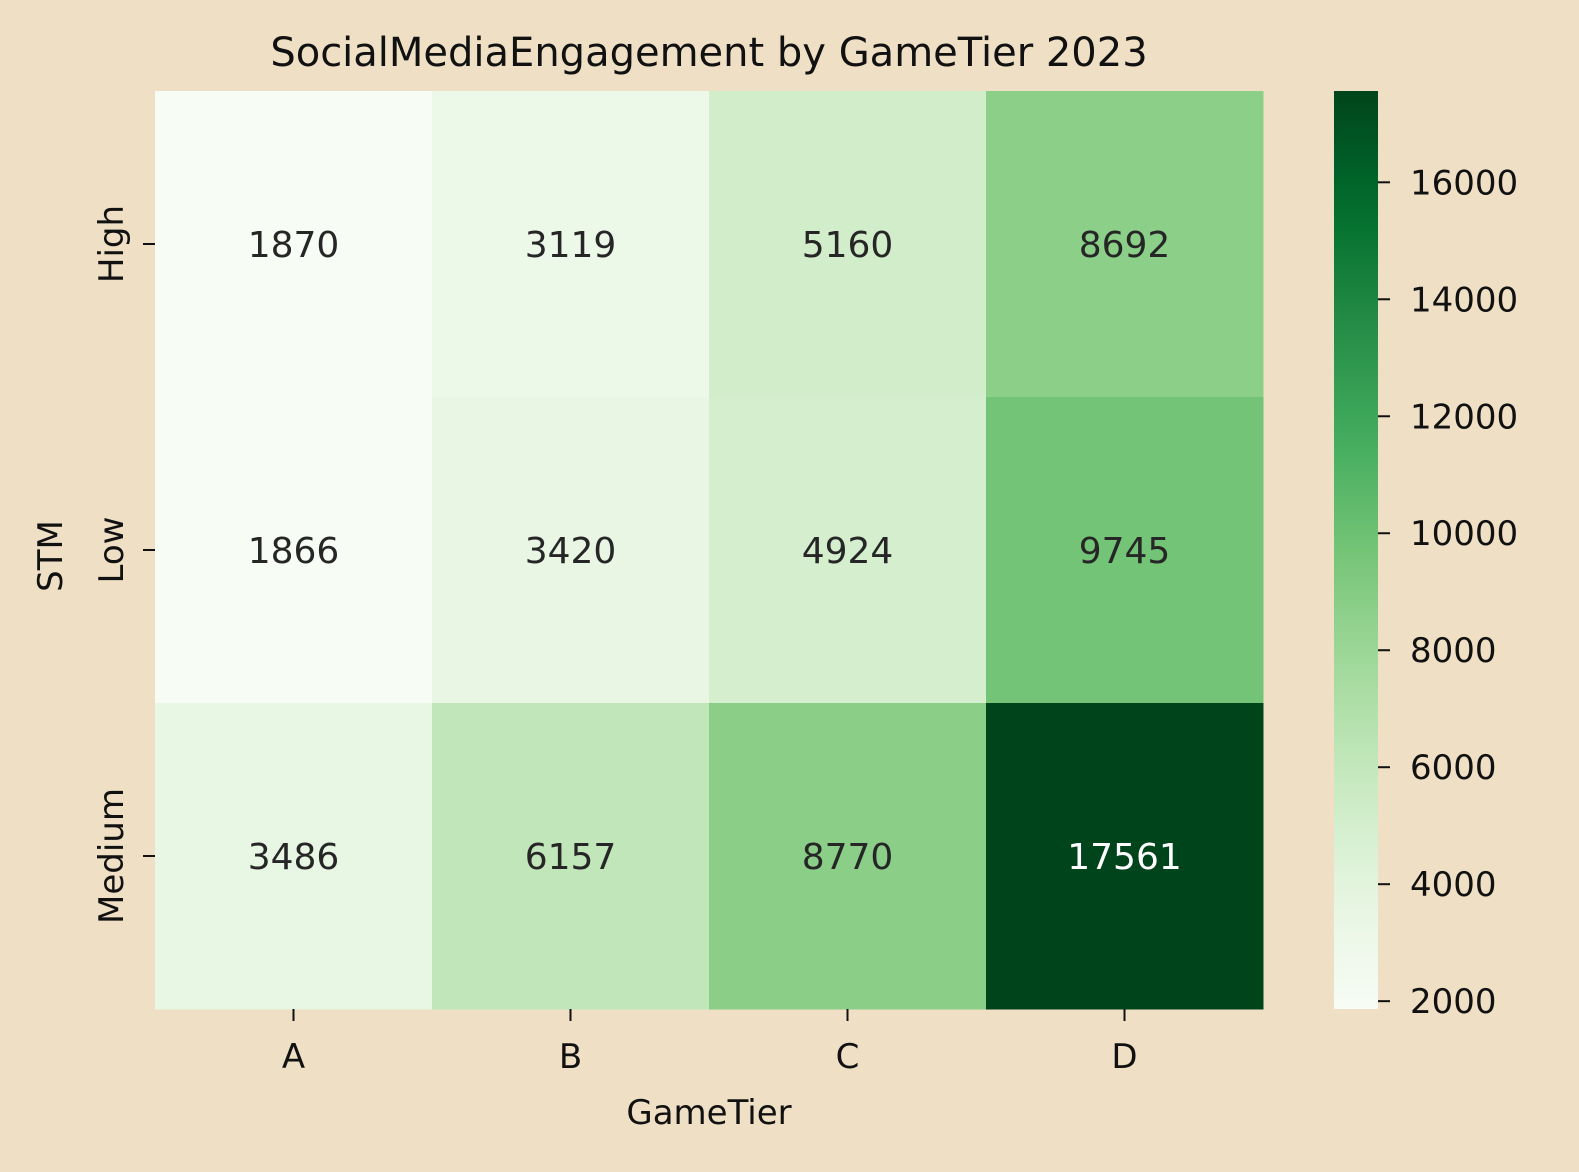  What do you see at coordinates (1464, 534) in the screenshot?
I see `colorbar-tick-label: 10000` at bounding box center [1464, 534].